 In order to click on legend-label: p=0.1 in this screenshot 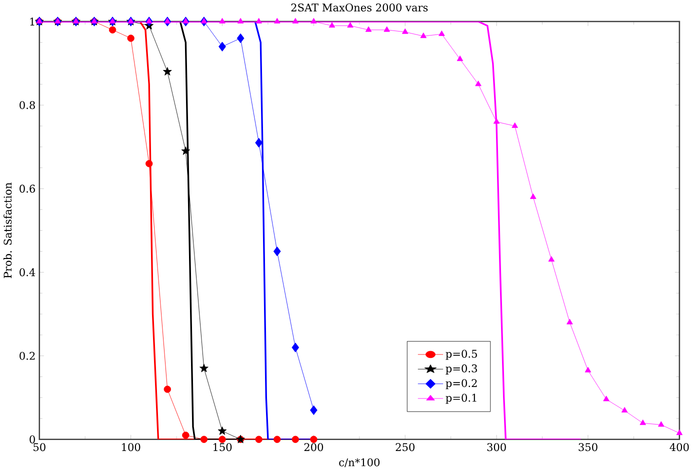, I will do `click(461, 399)`.